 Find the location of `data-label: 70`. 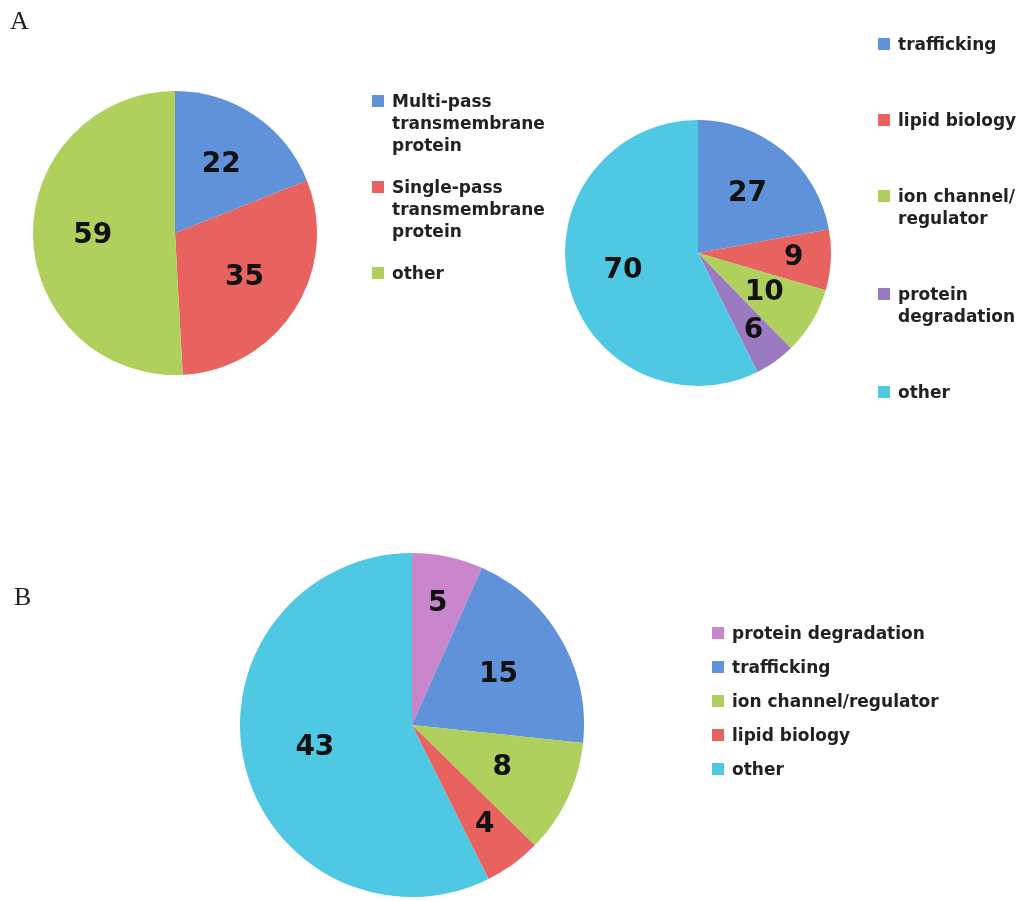

data-label: 70 is located at coordinates (623, 268).